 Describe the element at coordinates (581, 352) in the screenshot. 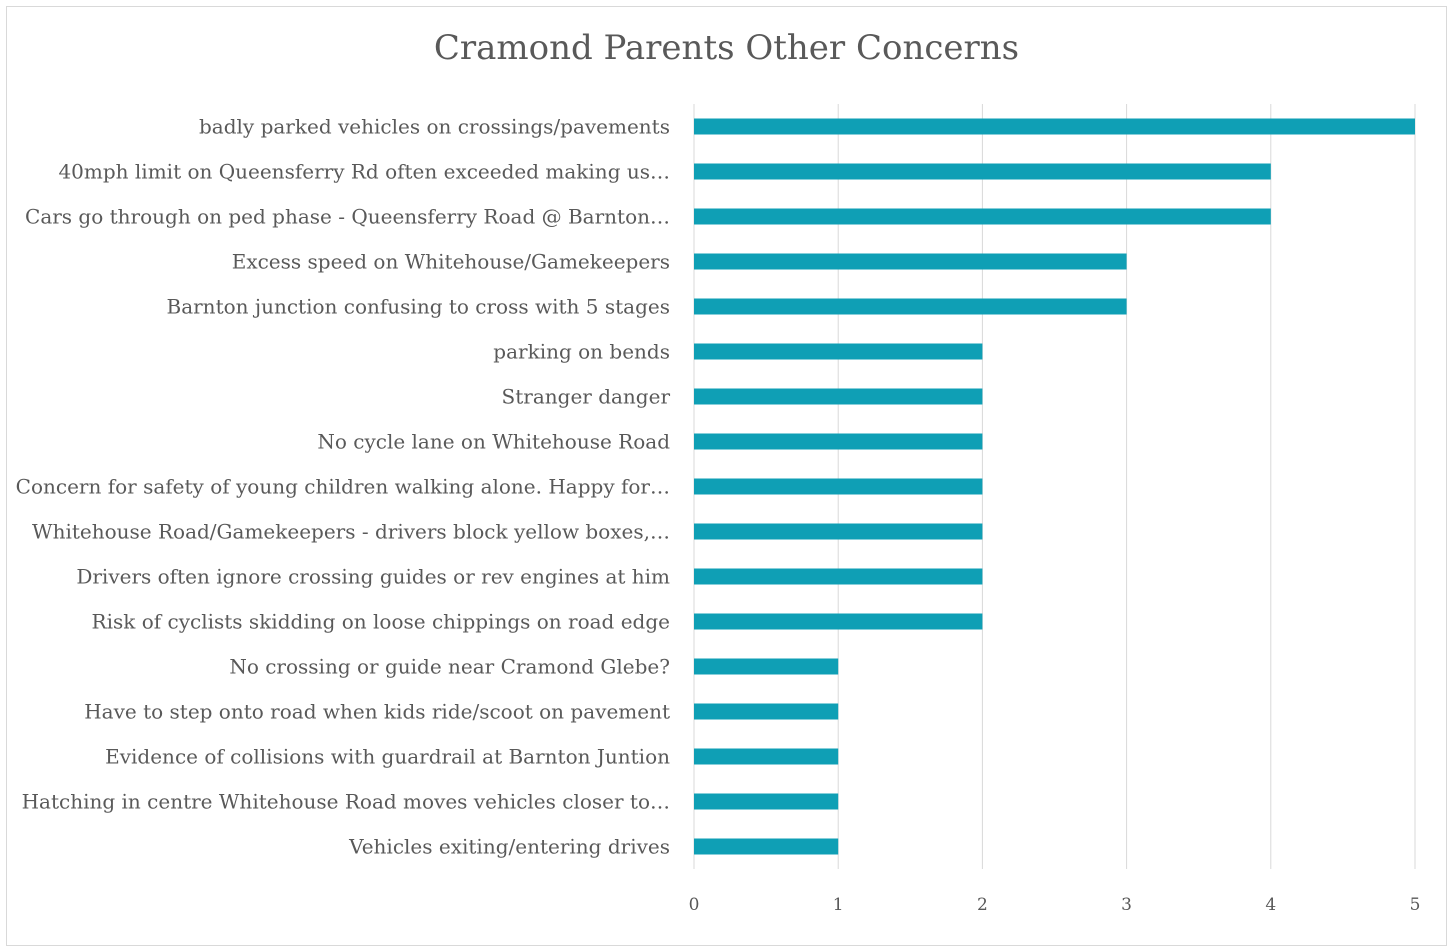

I see `category-label: parking on bends` at that location.